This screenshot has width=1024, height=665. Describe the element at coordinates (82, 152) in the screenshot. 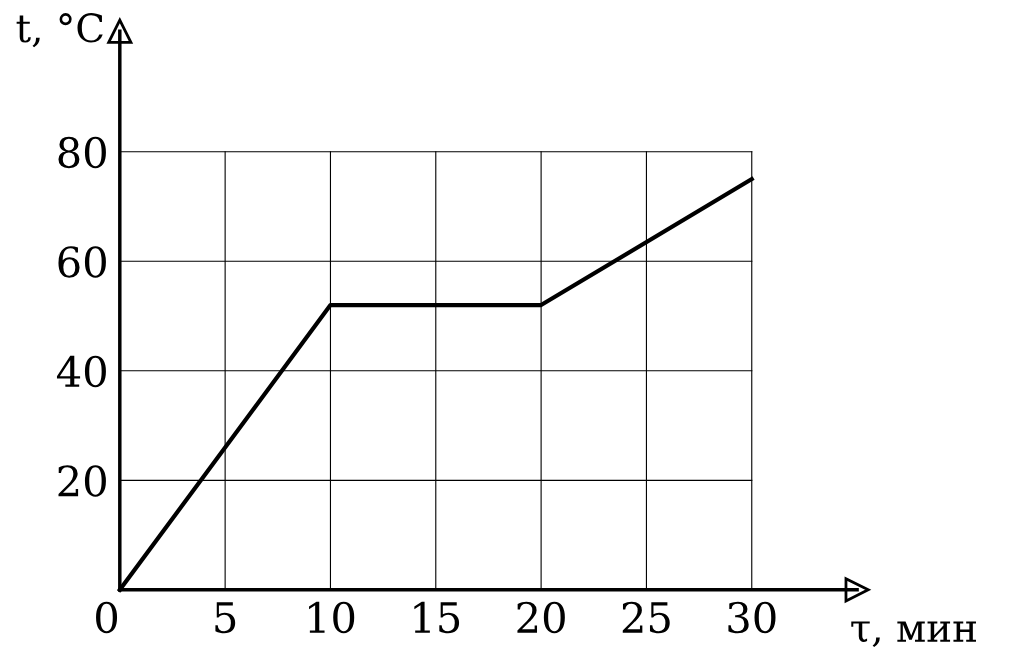

I see `y-tick-label: 80` at that location.